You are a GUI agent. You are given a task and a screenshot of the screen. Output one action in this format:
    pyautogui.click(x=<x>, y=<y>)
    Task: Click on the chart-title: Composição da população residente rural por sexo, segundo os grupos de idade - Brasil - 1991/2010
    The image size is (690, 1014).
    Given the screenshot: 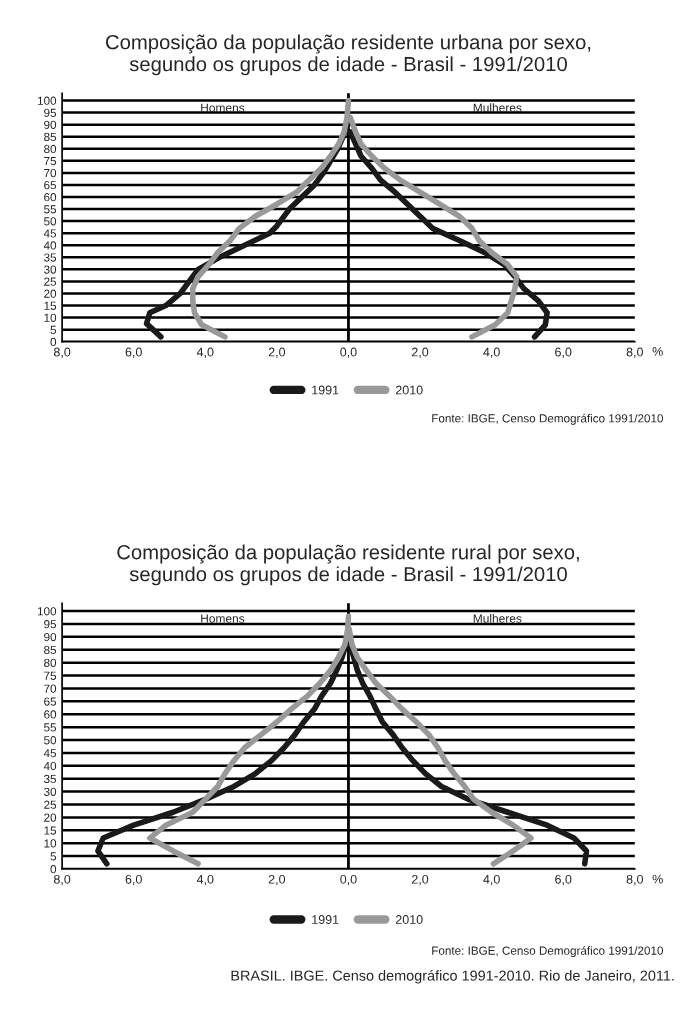 What is the action you would take?
    pyautogui.click(x=348, y=565)
    